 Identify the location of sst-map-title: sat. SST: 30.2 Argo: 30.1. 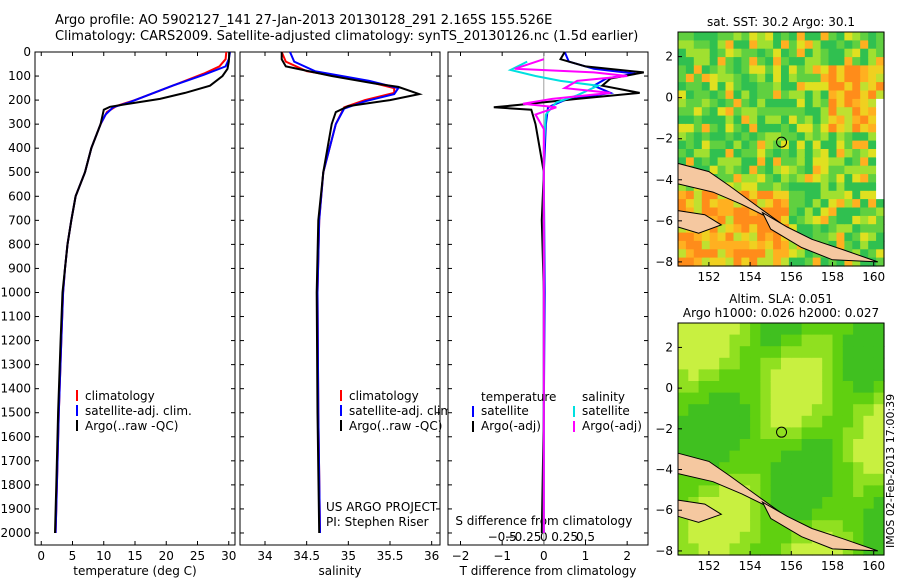
(781, 22).